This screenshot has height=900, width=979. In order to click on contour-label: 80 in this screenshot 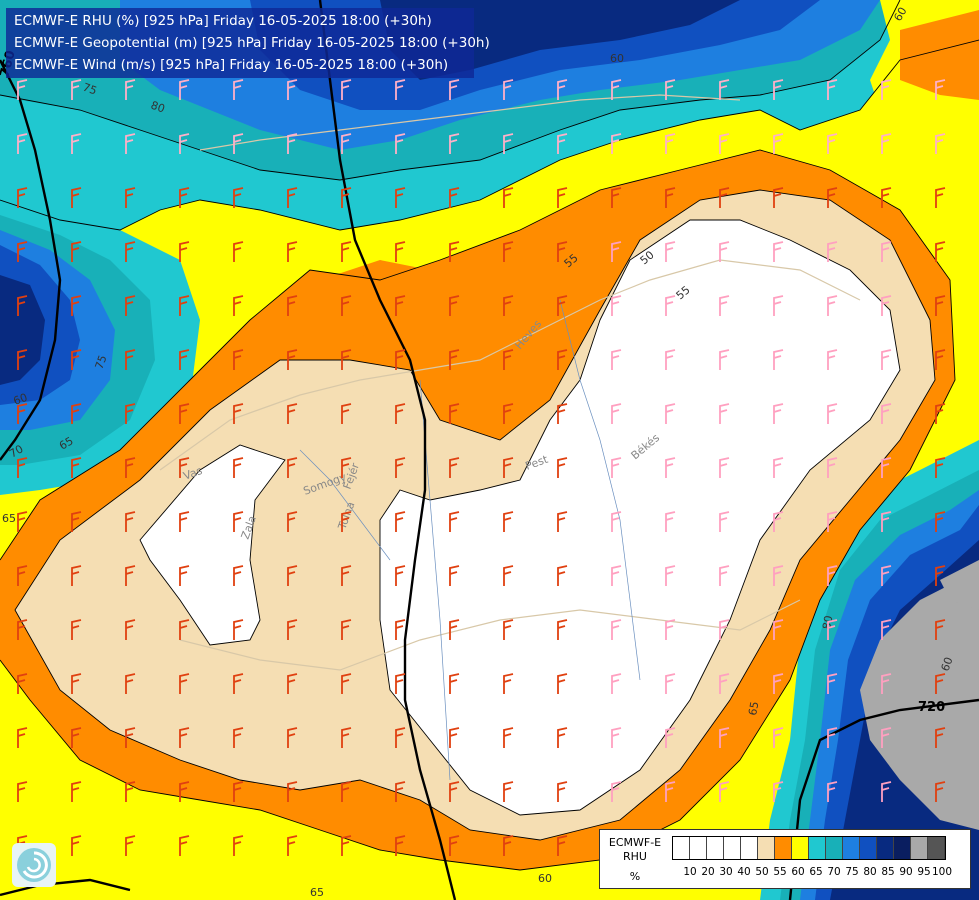, I will do `click(158, 107)`.